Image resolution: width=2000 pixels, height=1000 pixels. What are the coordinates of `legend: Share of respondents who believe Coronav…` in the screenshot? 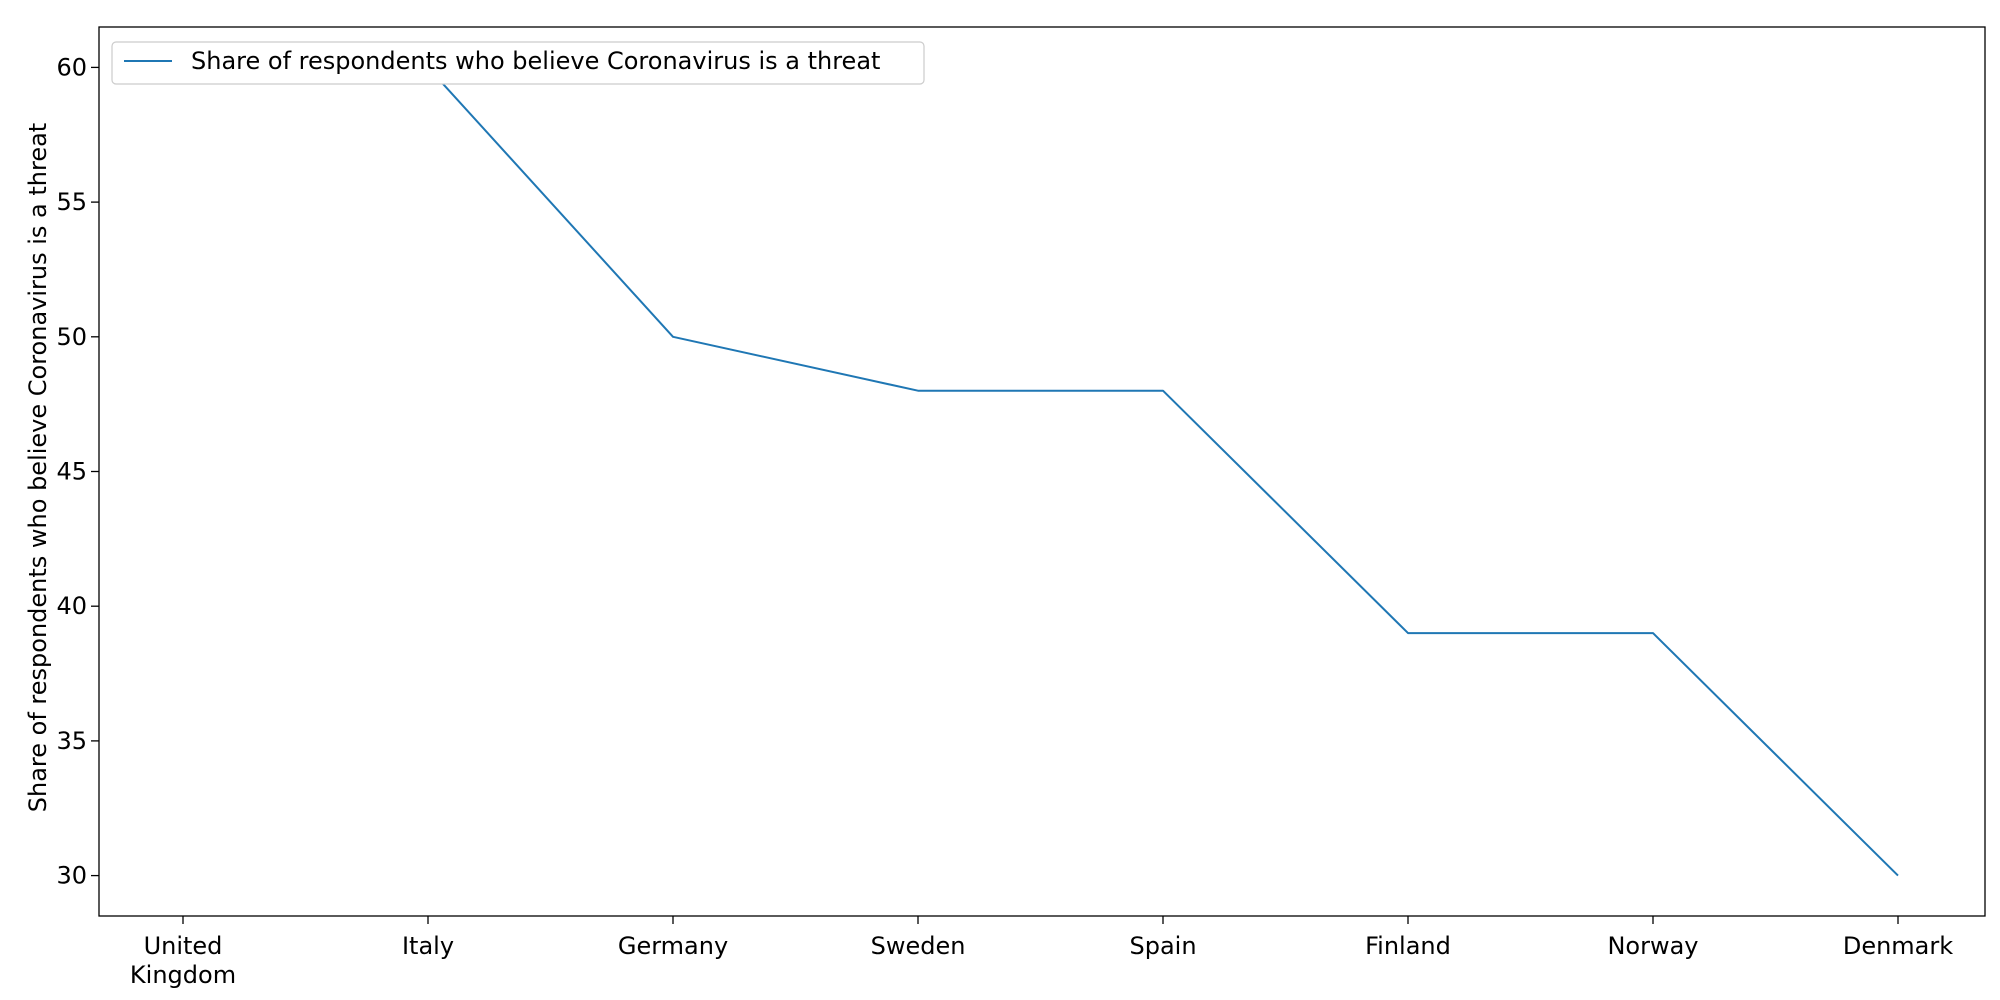 It's located at (518, 63).